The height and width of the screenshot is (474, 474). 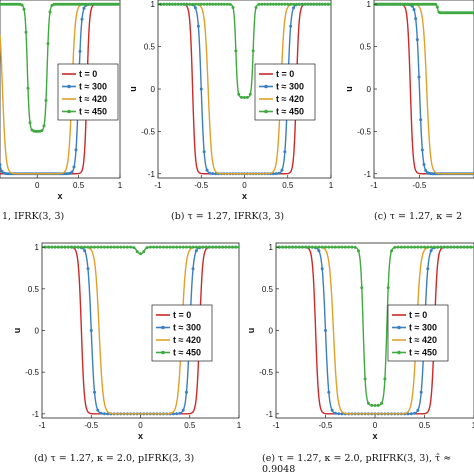 I want to click on legend-entry: t ≈ 300, so click(x=423, y=328).